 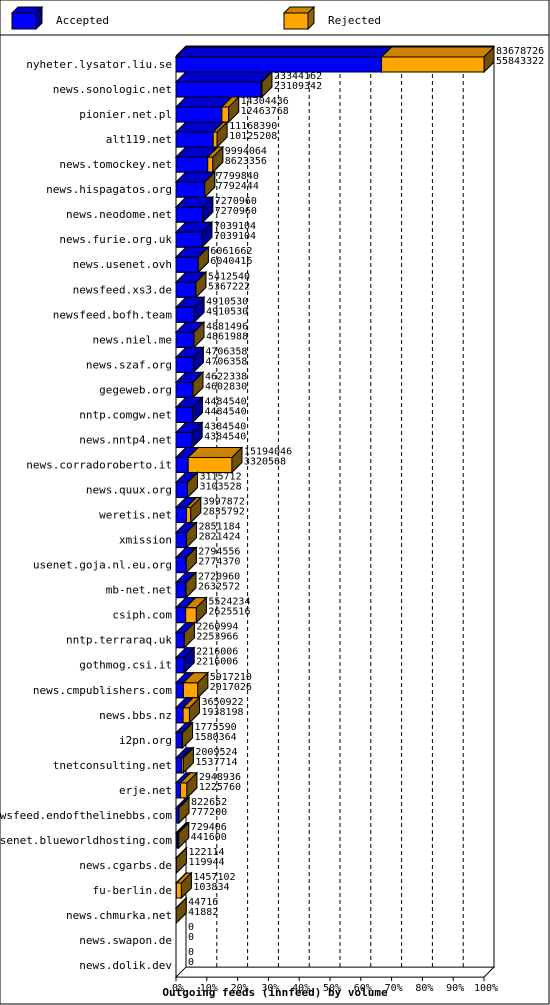 What do you see at coordinates (486, 988) in the screenshot?
I see `x-tick-label: 100%` at bounding box center [486, 988].